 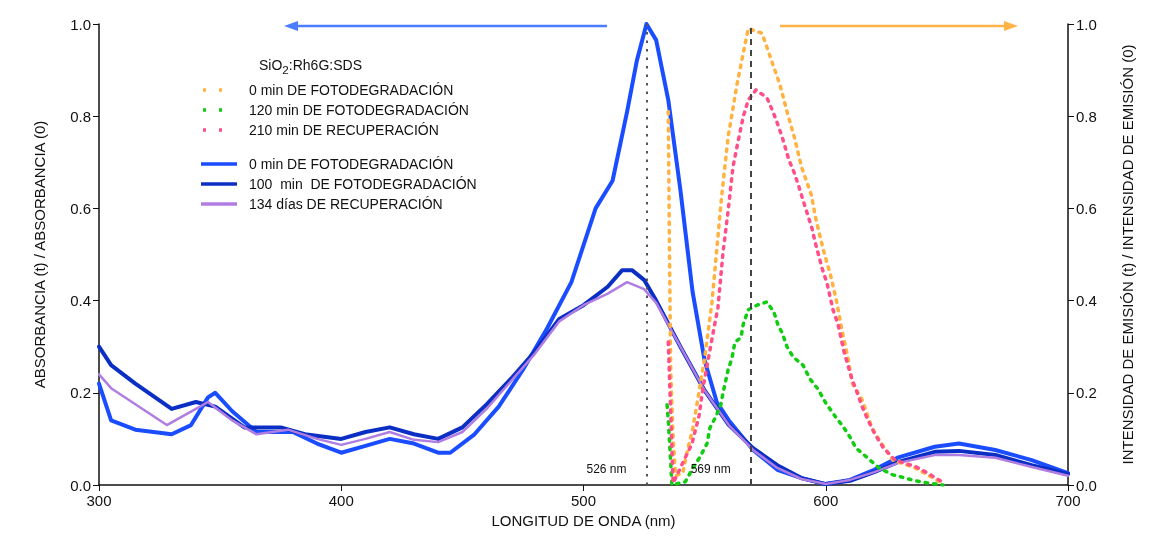 I want to click on legend-label: 120 min DE FOTODEGRADACIÓN, so click(x=359, y=110).